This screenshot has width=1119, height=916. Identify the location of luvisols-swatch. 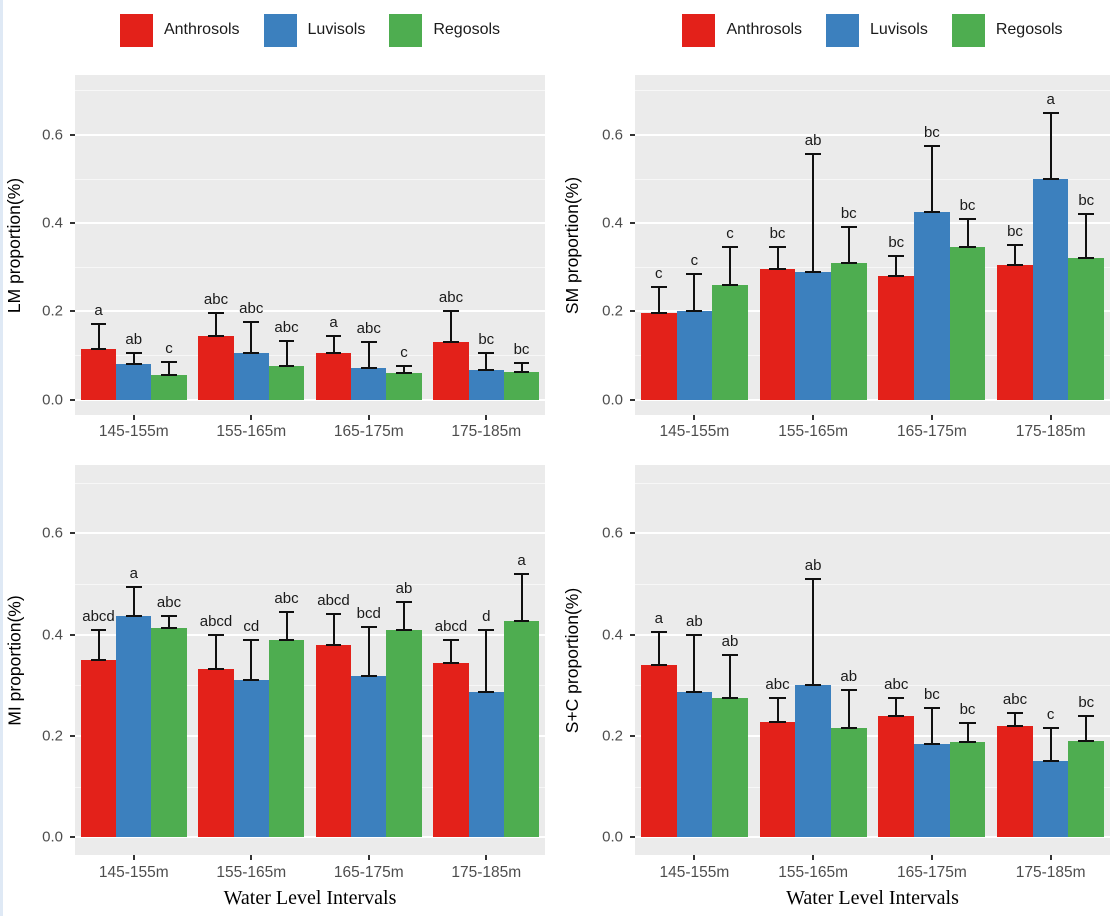
(280, 30).